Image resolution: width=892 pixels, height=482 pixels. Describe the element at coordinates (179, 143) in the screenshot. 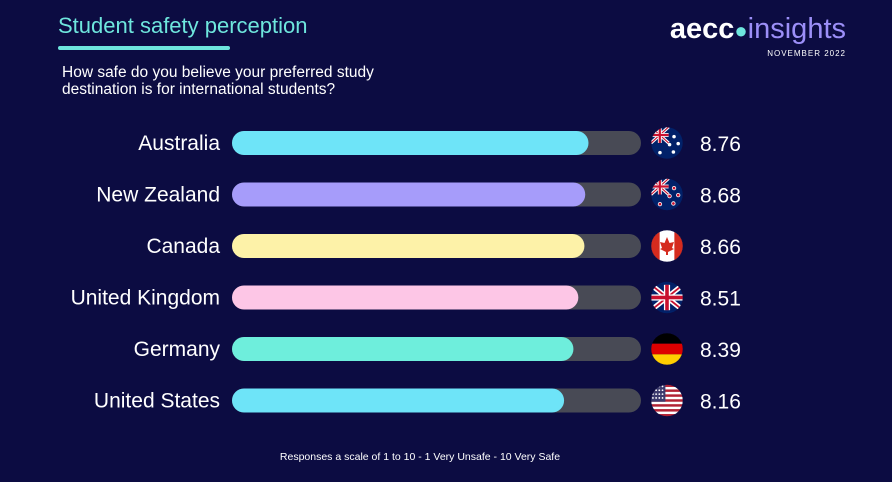

I see `category-label: Australia` at that location.